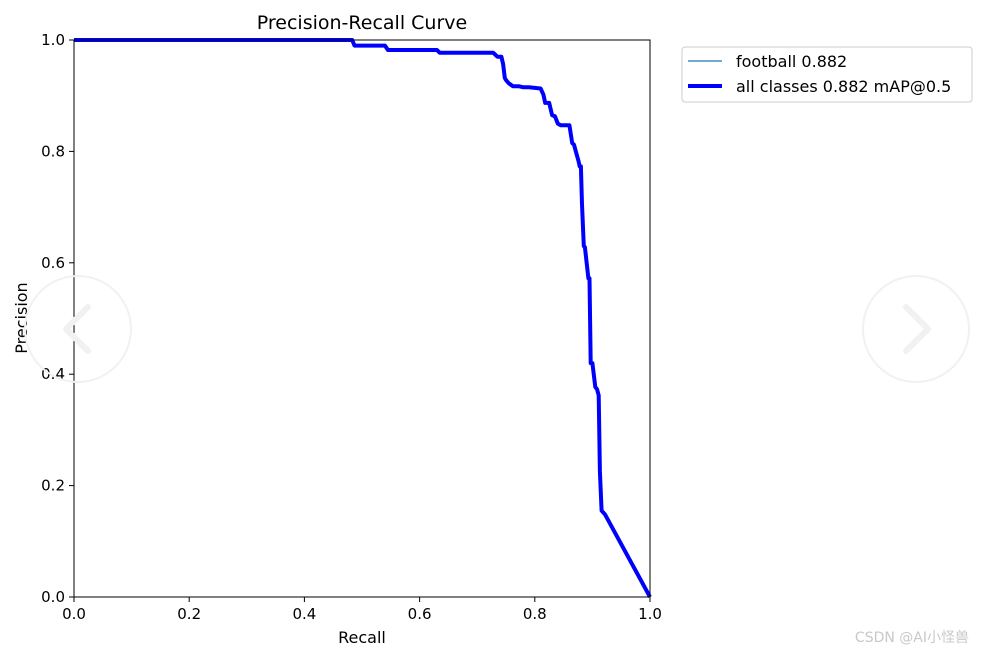 The width and height of the screenshot is (985, 655). I want to click on y-tick-label-3: 0.6, so click(53, 263).